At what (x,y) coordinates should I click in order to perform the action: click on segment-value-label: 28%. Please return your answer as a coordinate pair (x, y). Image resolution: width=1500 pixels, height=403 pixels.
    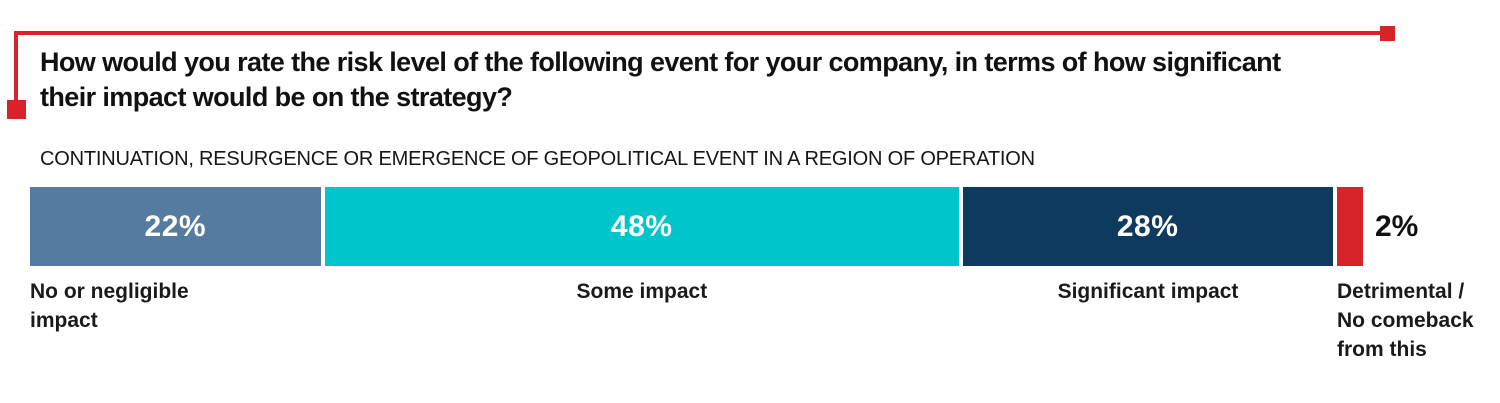
    Looking at the image, I should click on (1147, 226).